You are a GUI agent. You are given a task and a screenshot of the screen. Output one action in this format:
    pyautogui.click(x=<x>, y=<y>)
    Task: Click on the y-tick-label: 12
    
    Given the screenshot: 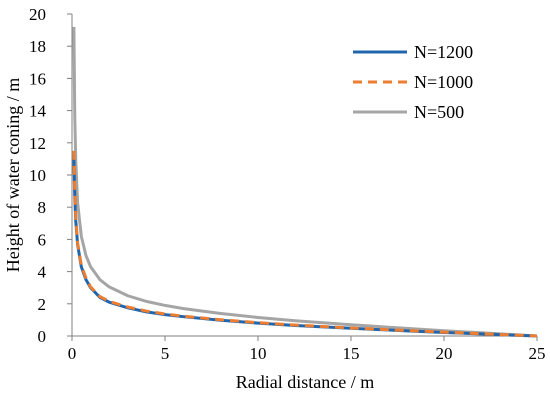 What is the action you would take?
    pyautogui.click(x=37, y=143)
    